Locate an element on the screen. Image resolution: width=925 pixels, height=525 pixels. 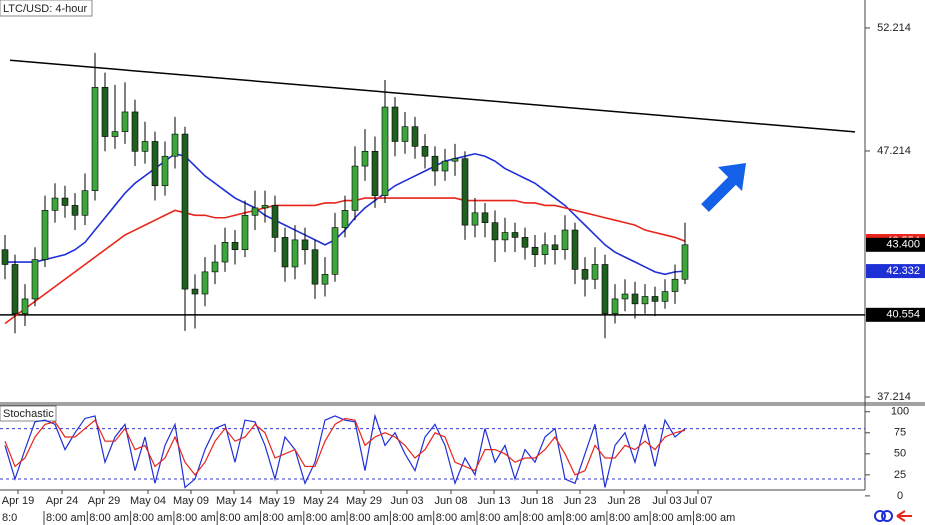
x-tick-label: Jun 03 is located at coordinates (406, 501).